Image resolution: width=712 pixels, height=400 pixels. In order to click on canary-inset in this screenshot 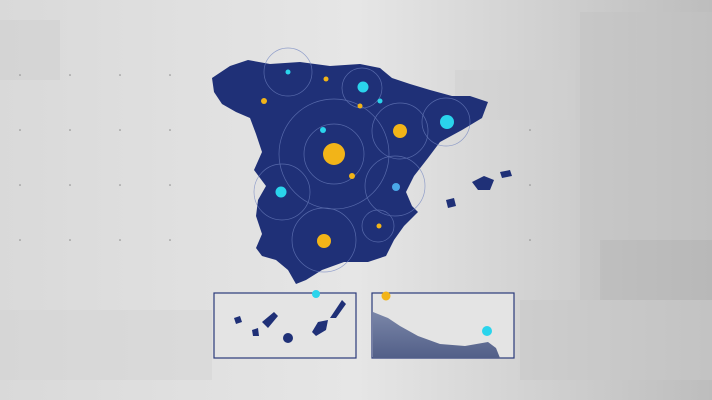, I will do `click(285, 324)`.